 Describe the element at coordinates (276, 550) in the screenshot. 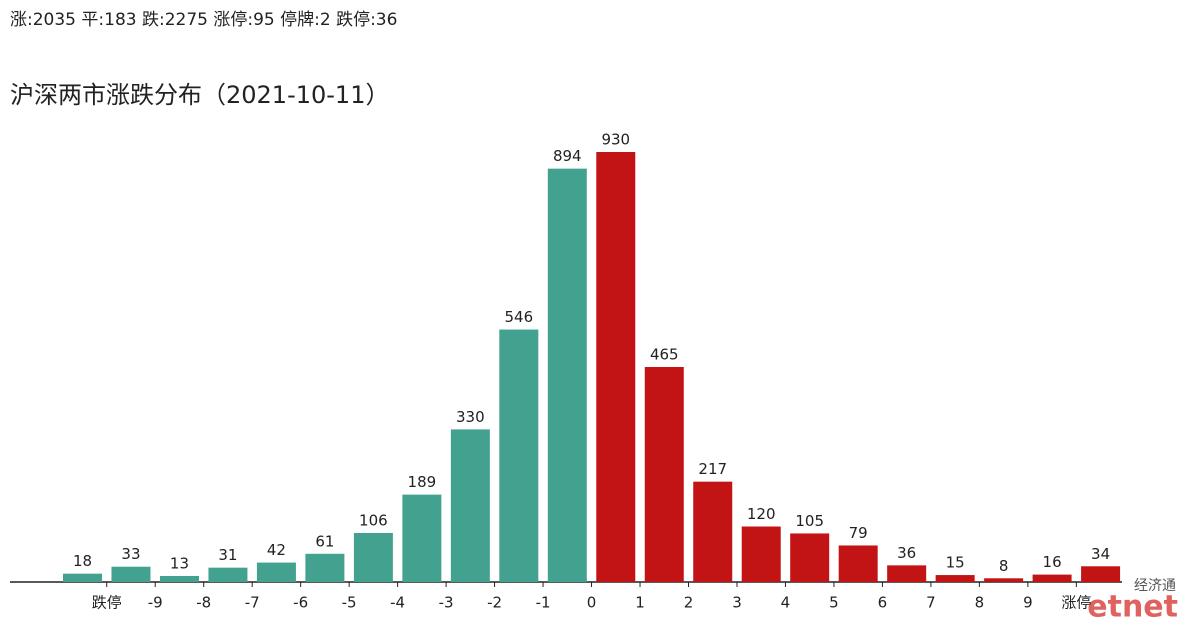

I see `data-label: 42` at that location.